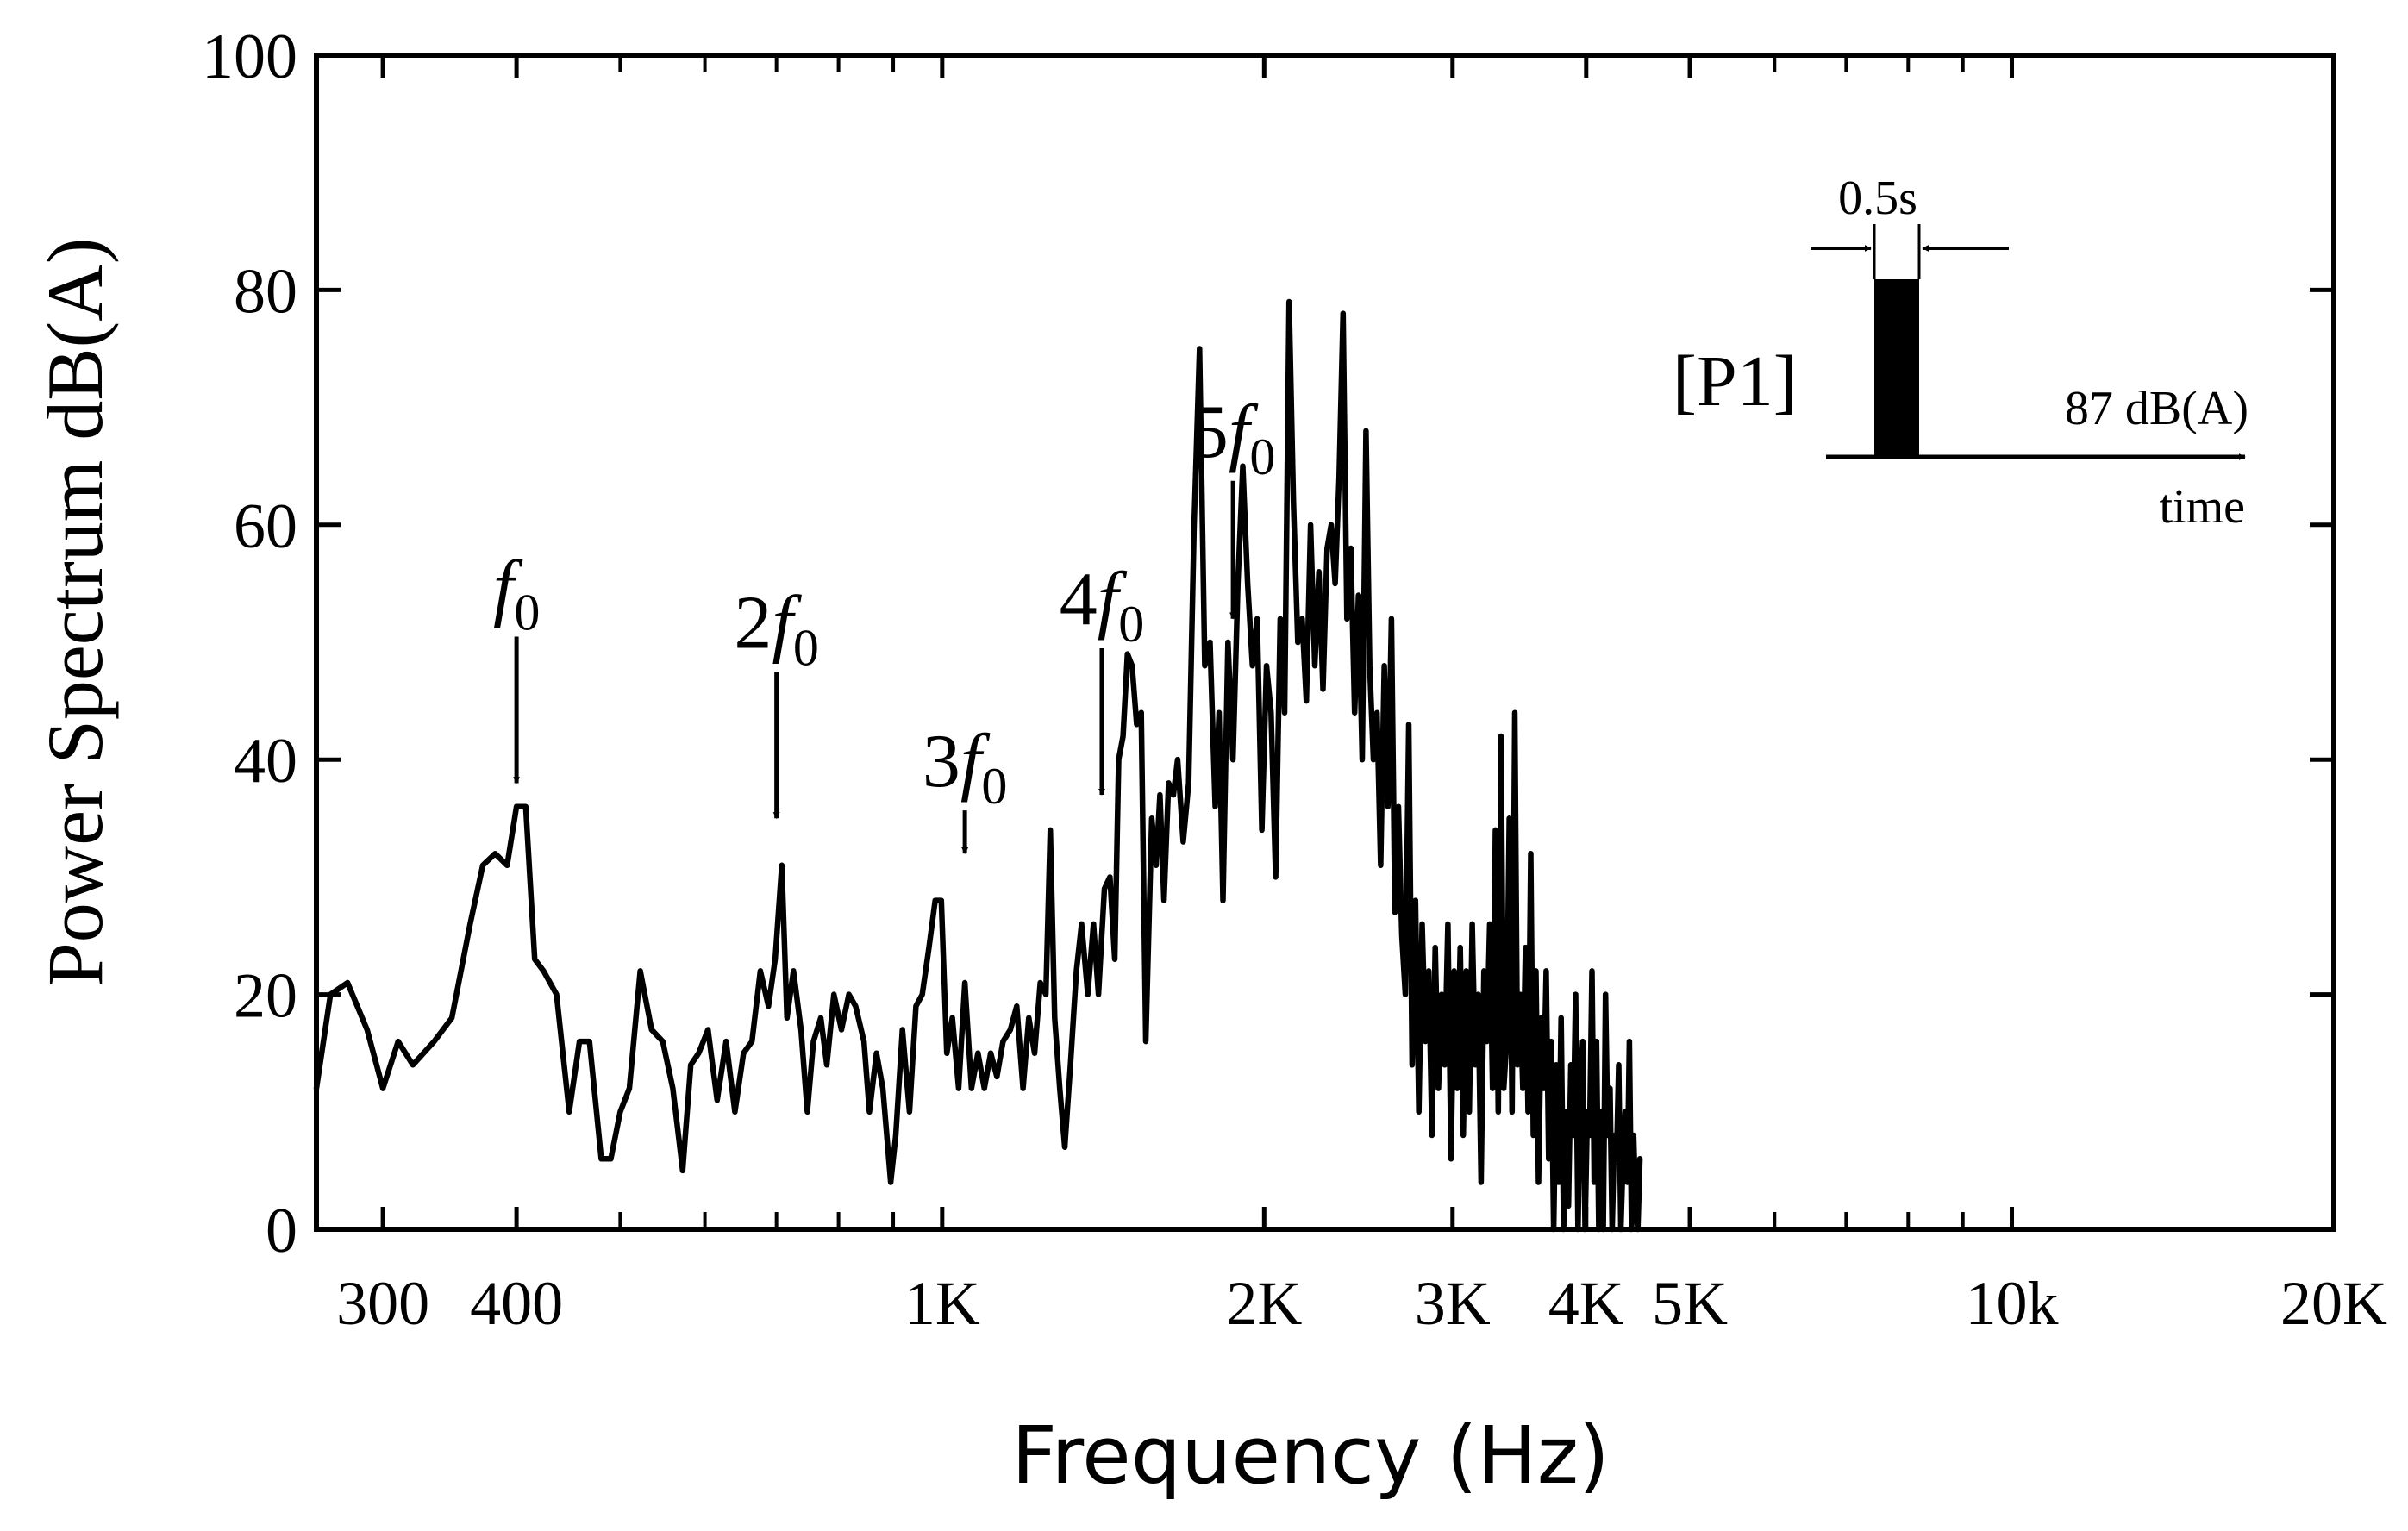 The height and width of the screenshot is (1531, 2408). I want to click on x-tick-label: 1K, so click(942, 1304).